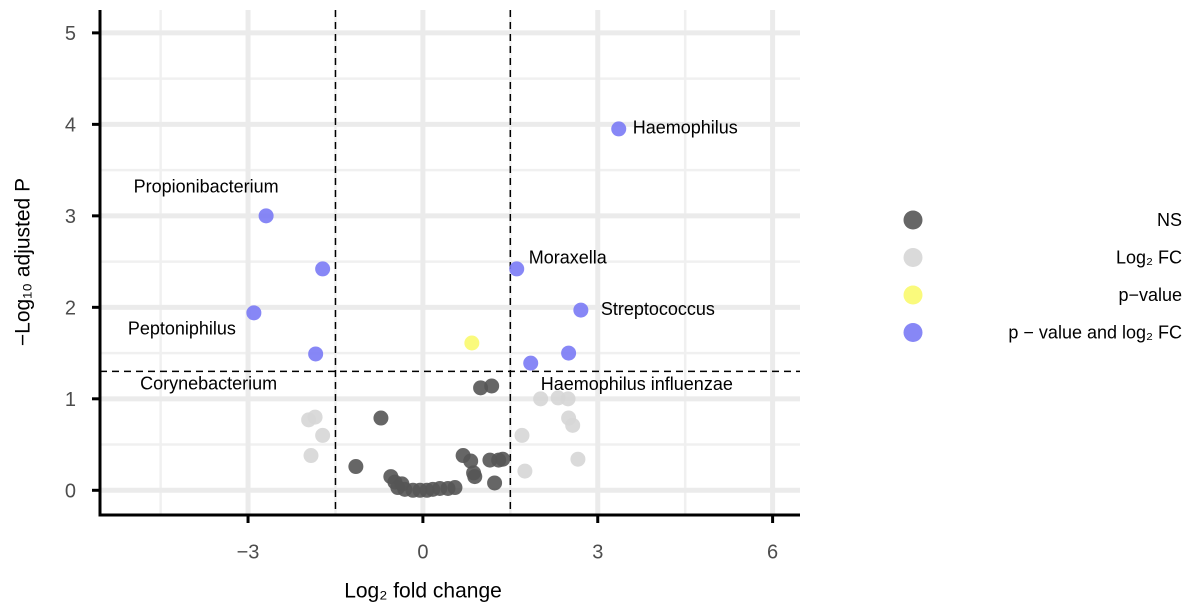 The image size is (1191, 613). What do you see at coordinates (1150, 295) in the screenshot?
I see `legend-label: p−value` at bounding box center [1150, 295].